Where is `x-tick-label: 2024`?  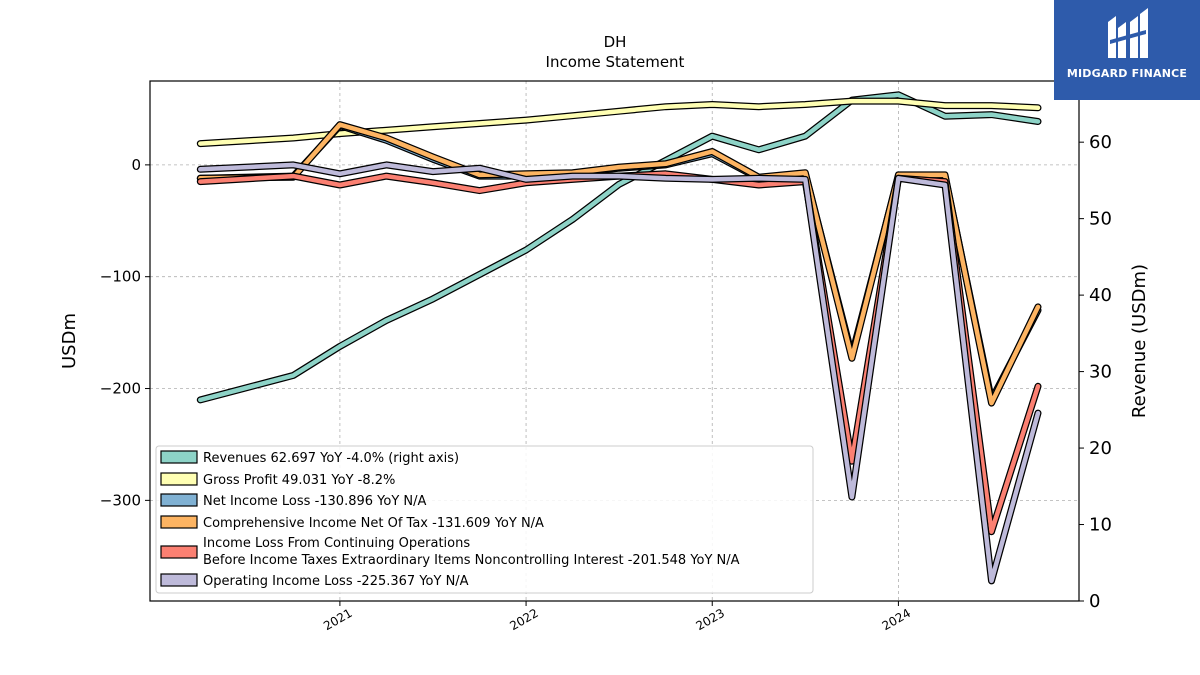 x-tick-label: 2024 is located at coordinates (896, 619).